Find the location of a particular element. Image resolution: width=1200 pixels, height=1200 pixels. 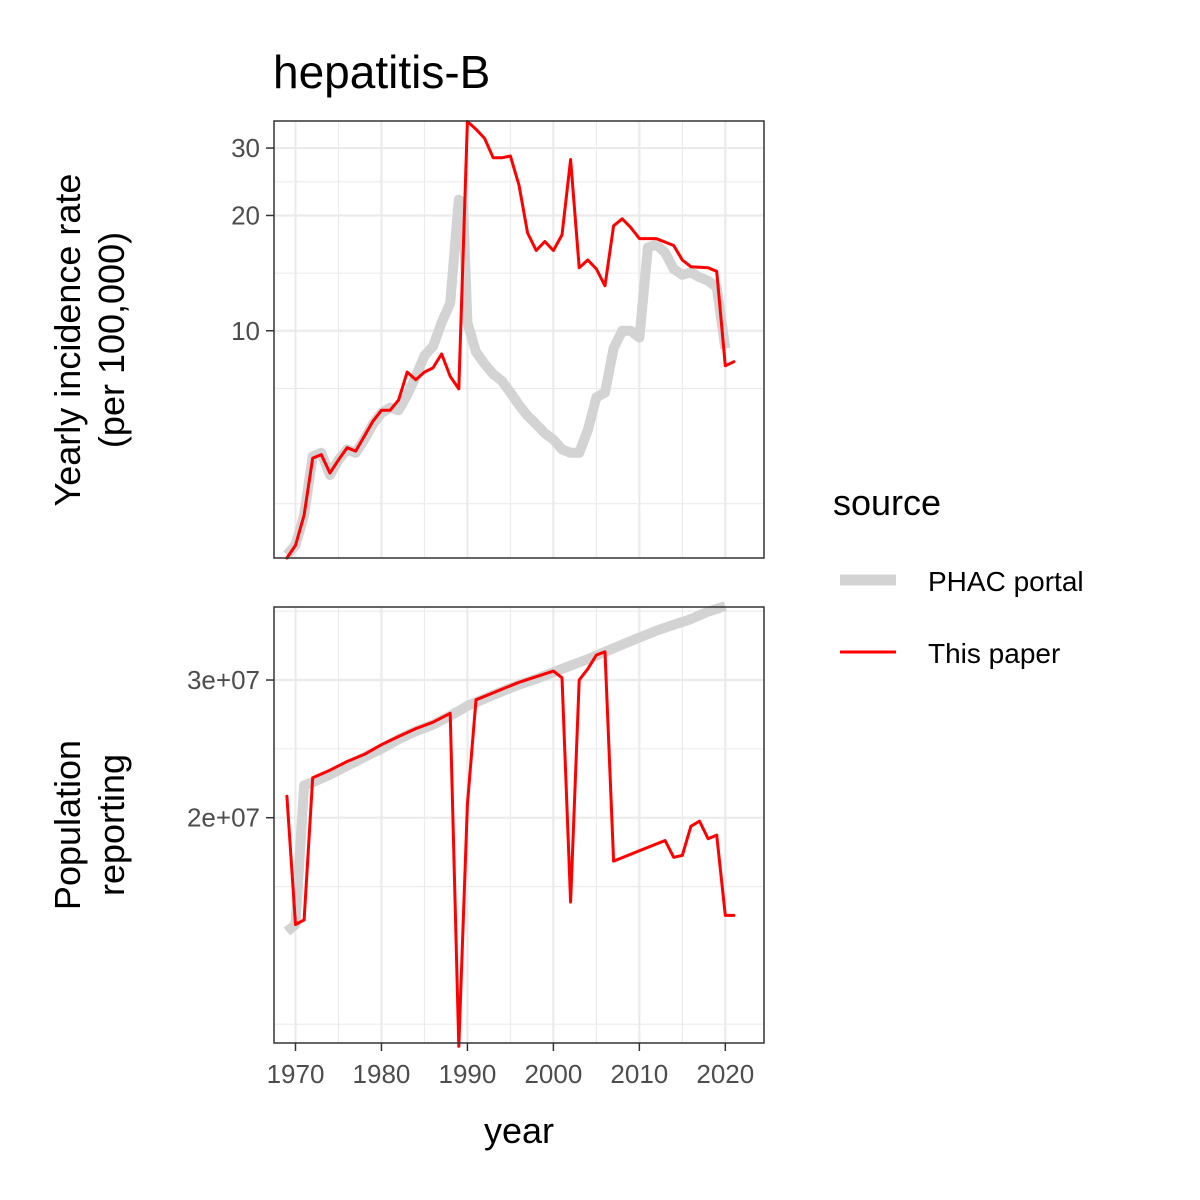

population-y-axis-label-line2: reporting is located at coordinates (111, 825).